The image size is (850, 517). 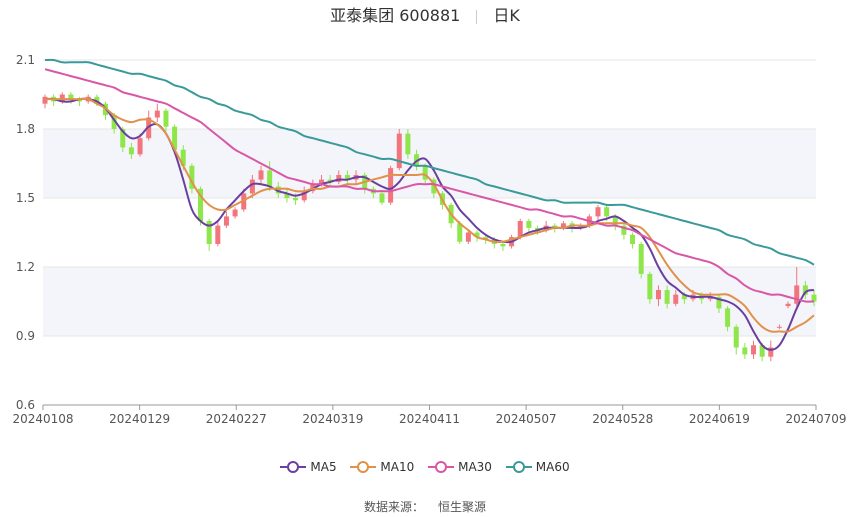 I want to click on y-tick-label: 1.5, so click(x=25, y=198).